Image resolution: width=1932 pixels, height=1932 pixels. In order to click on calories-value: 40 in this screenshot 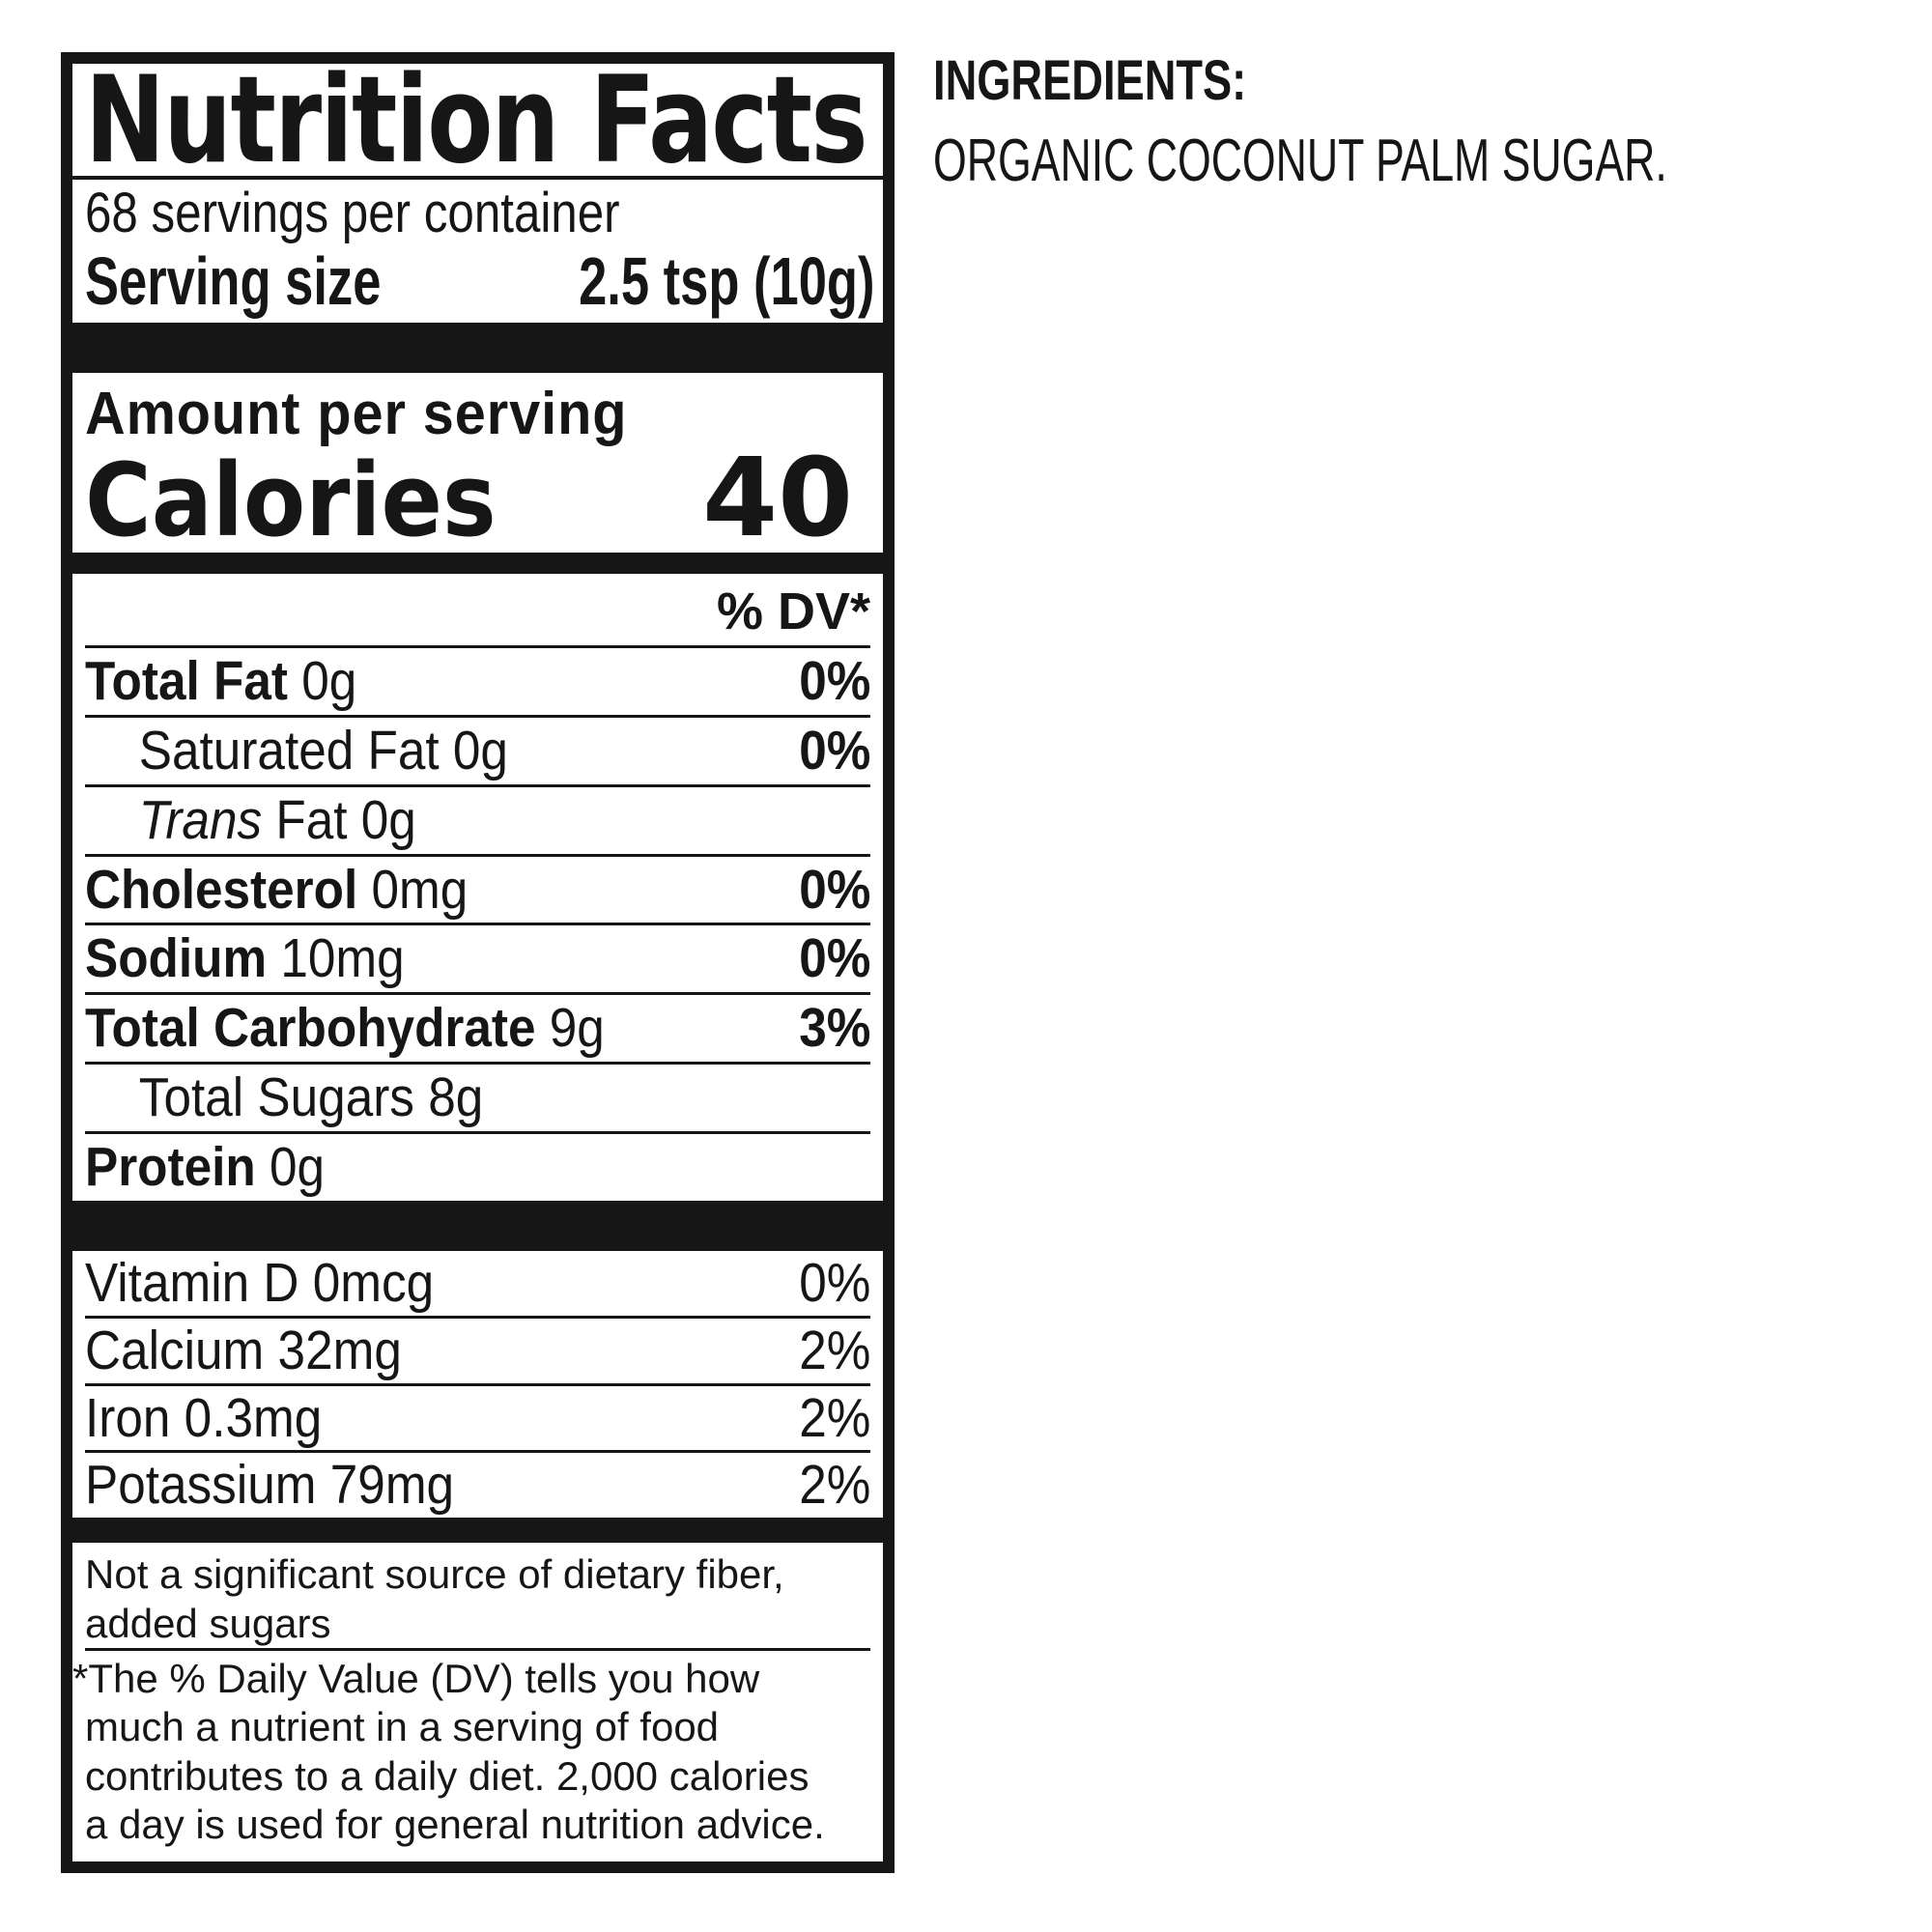, I will do `click(777, 499)`.